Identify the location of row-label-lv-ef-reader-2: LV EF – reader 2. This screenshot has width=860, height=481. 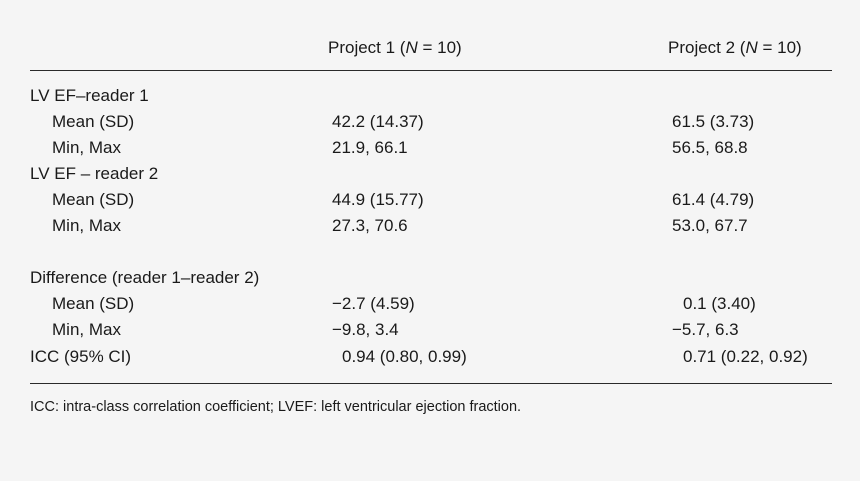
(94, 173).